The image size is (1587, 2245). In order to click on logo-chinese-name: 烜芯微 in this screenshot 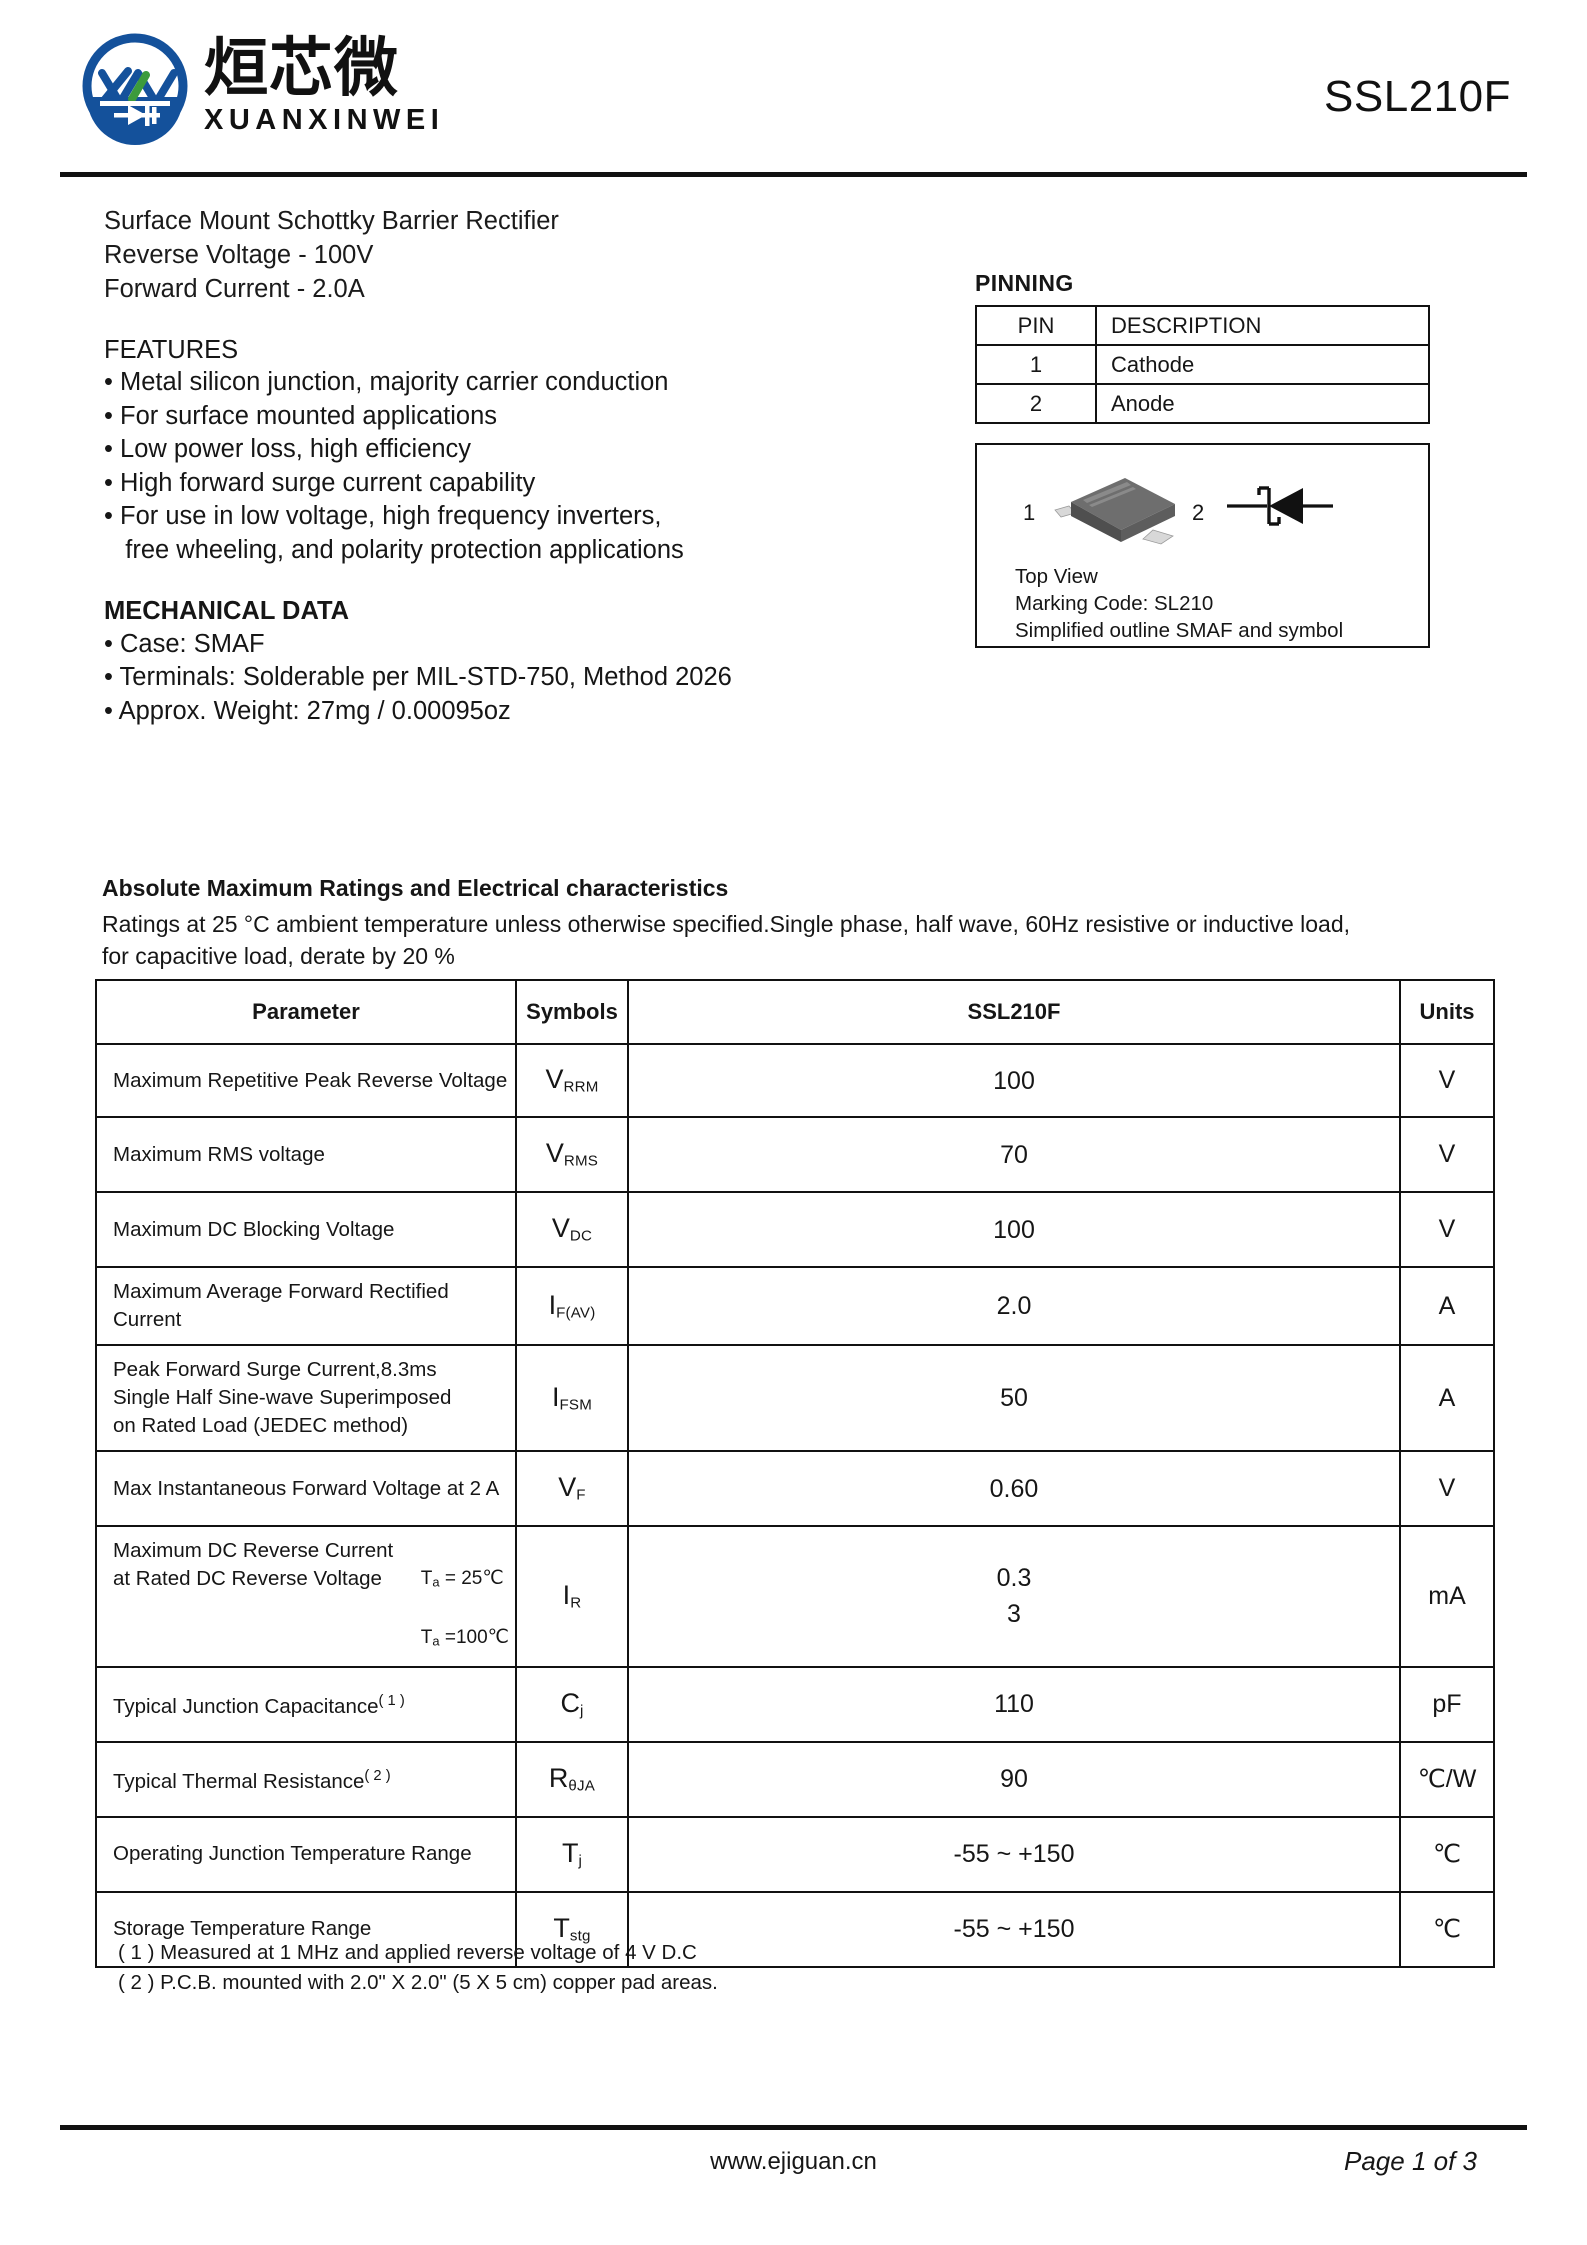, I will do `click(301, 69)`.